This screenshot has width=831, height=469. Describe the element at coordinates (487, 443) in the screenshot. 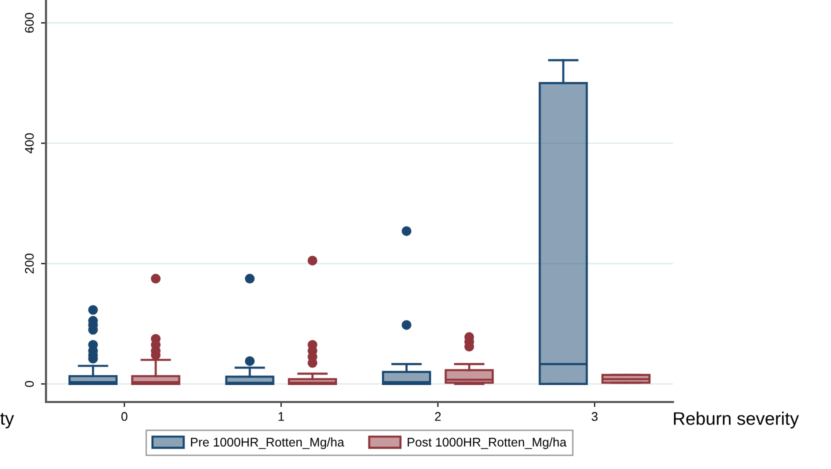

I see `legend-label: Post 1000HR_Rotten_Mg/ha` at that location.